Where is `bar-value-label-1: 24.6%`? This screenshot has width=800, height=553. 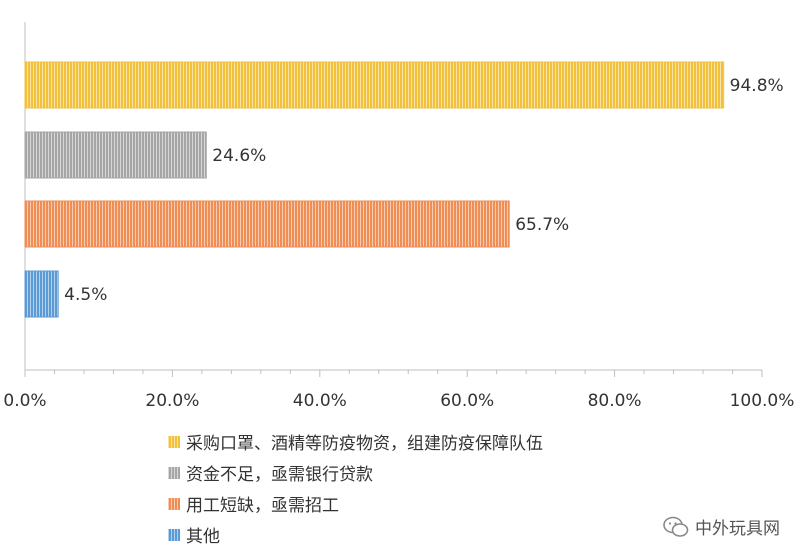
bar-value-label-1: 24.6% is located at coordinates (239, 156).